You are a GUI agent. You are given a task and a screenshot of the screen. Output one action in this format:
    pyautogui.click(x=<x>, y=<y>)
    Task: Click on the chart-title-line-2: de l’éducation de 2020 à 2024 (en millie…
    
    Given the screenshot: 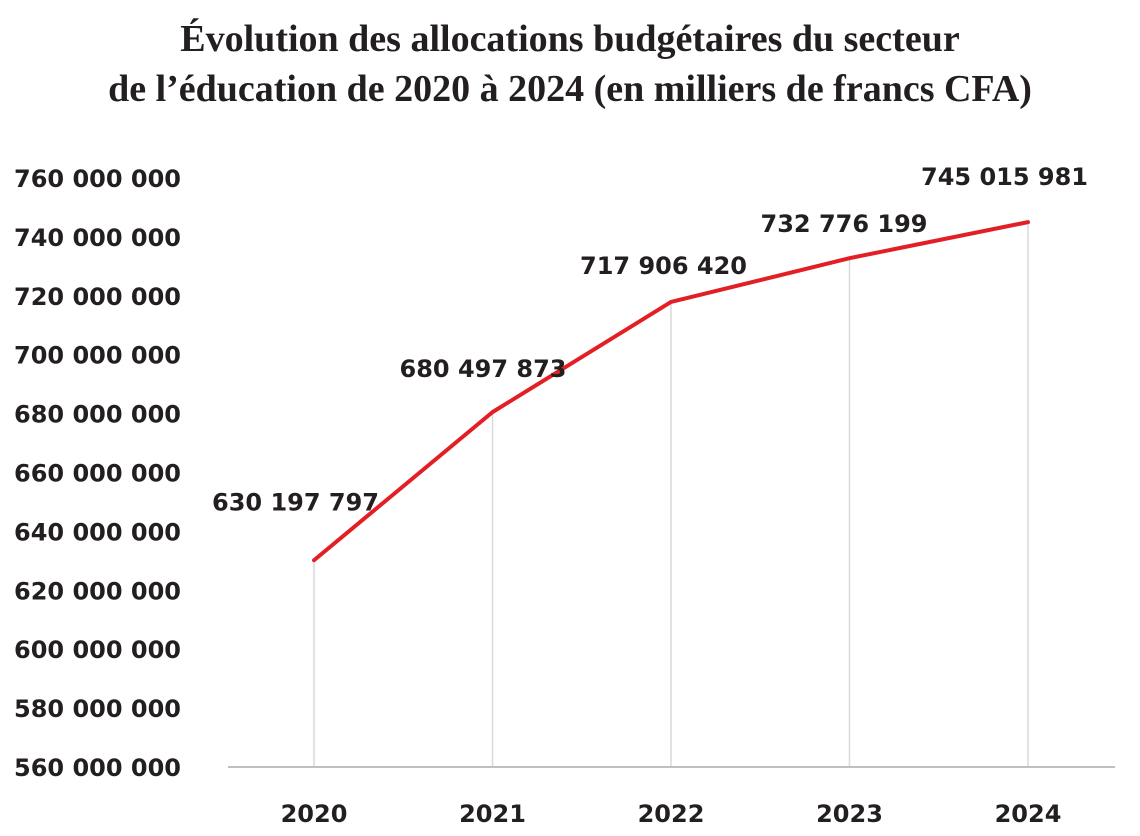 What is the action you would take?
    pyautogui.click(x=570, y=89)
    